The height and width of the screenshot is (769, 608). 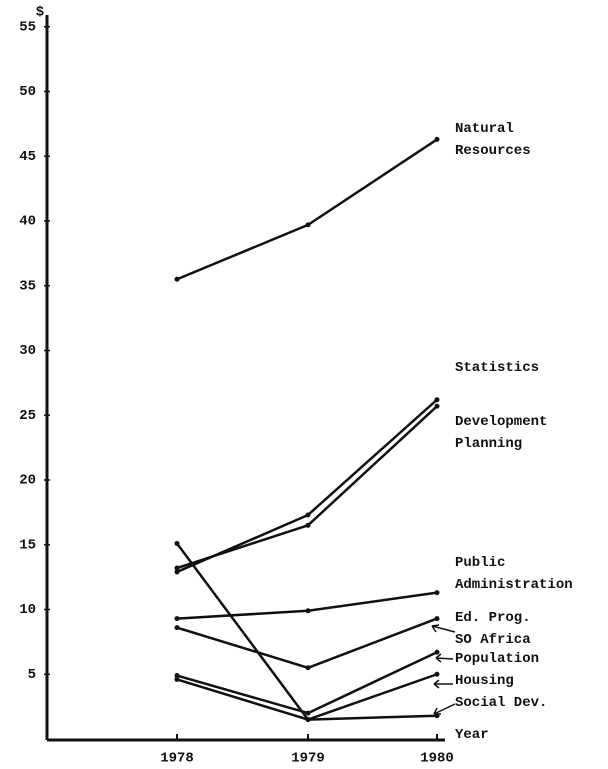 What do you see at coordinates (27, 610) in the screenshot?
I see `y-tick-label: 10` at bounding box center [27, 610].